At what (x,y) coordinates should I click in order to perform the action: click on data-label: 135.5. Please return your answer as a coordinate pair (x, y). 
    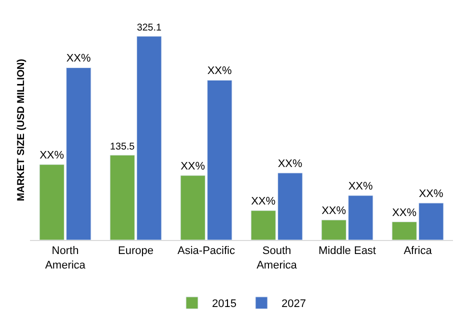
    Looking at the image, I should click on (123, 146).